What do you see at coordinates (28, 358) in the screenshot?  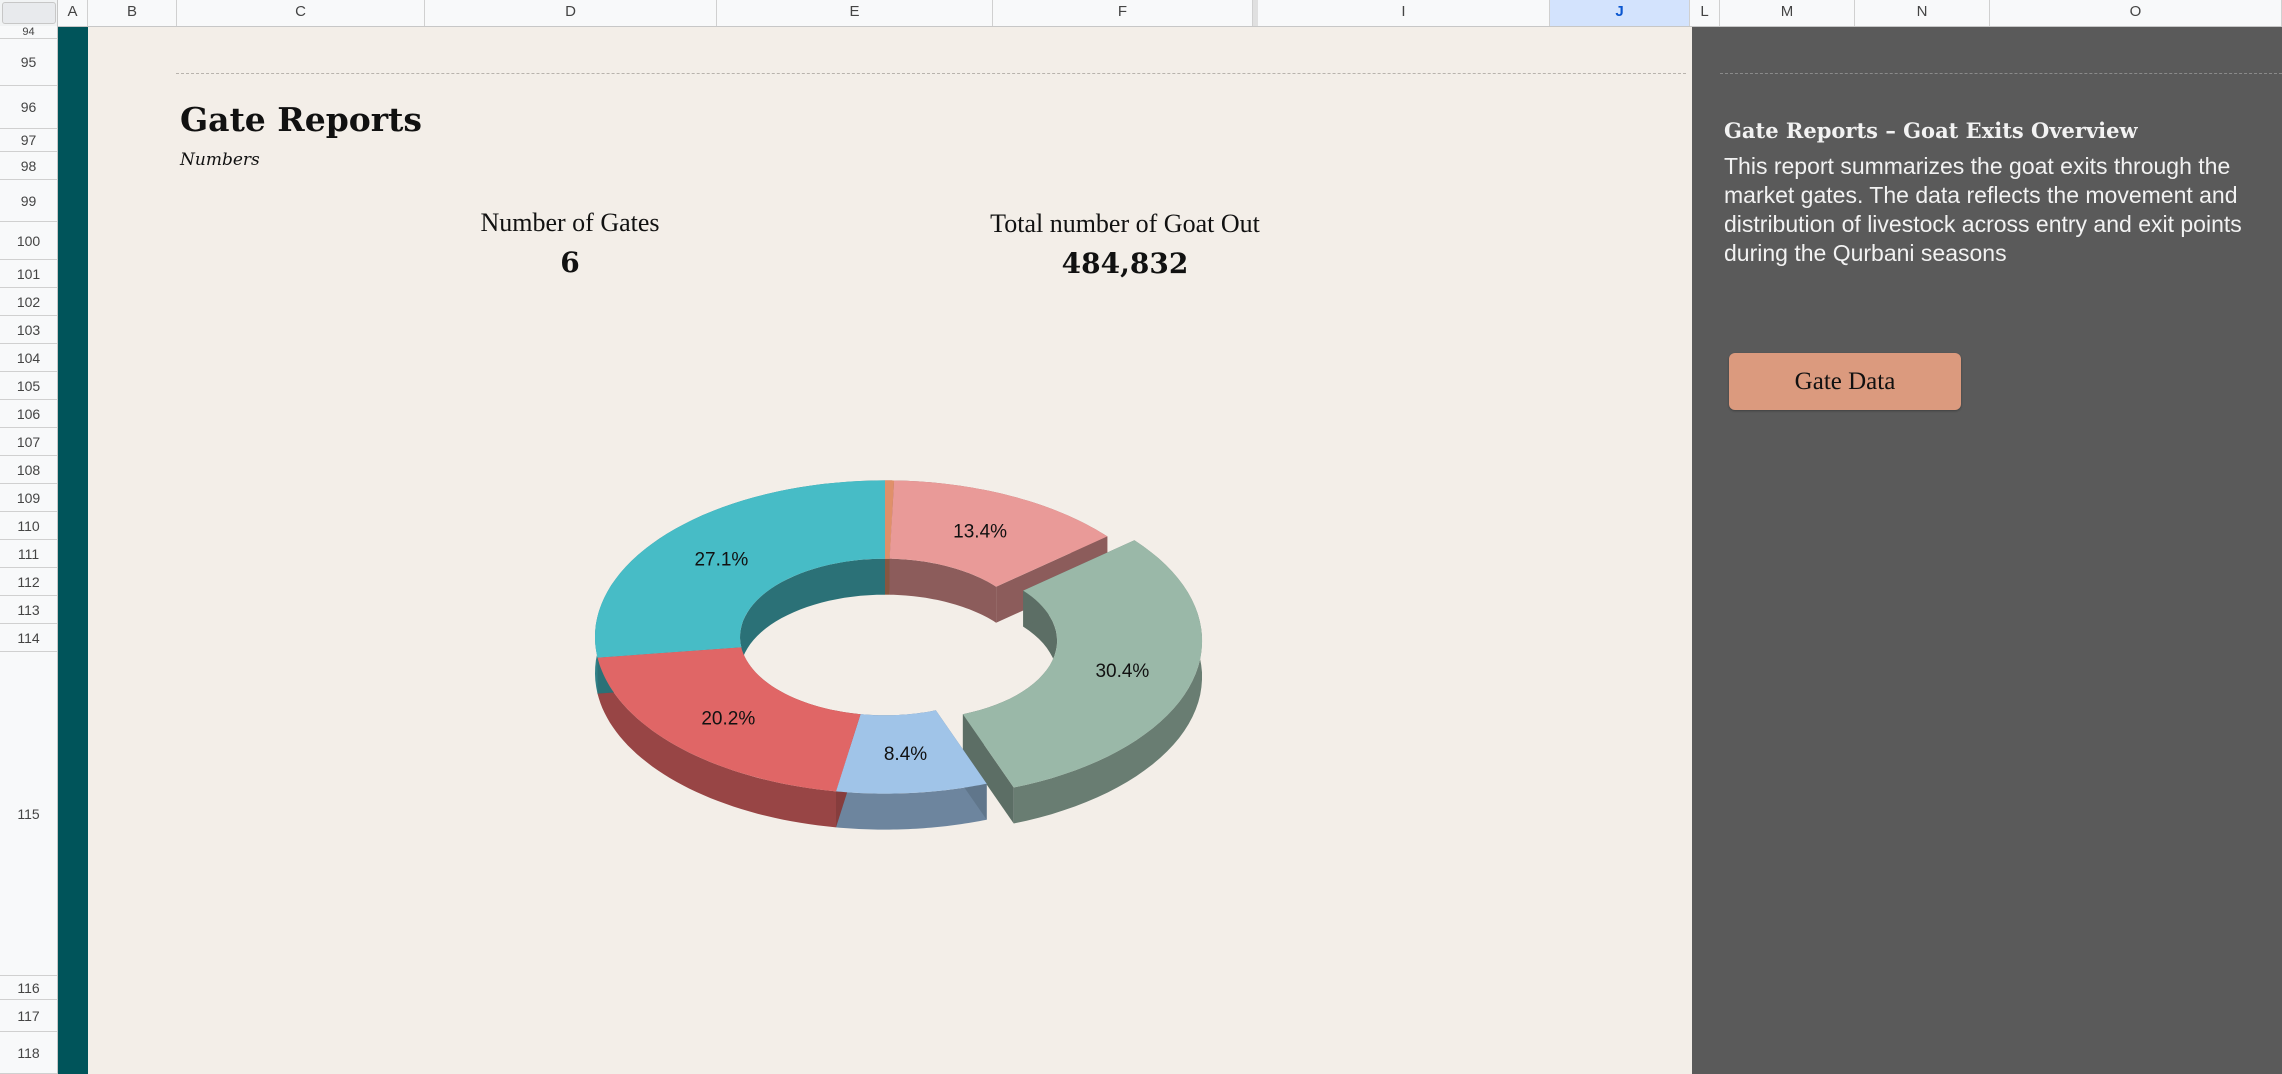 I see `row-header: 104` at bounding box center [28, 358].